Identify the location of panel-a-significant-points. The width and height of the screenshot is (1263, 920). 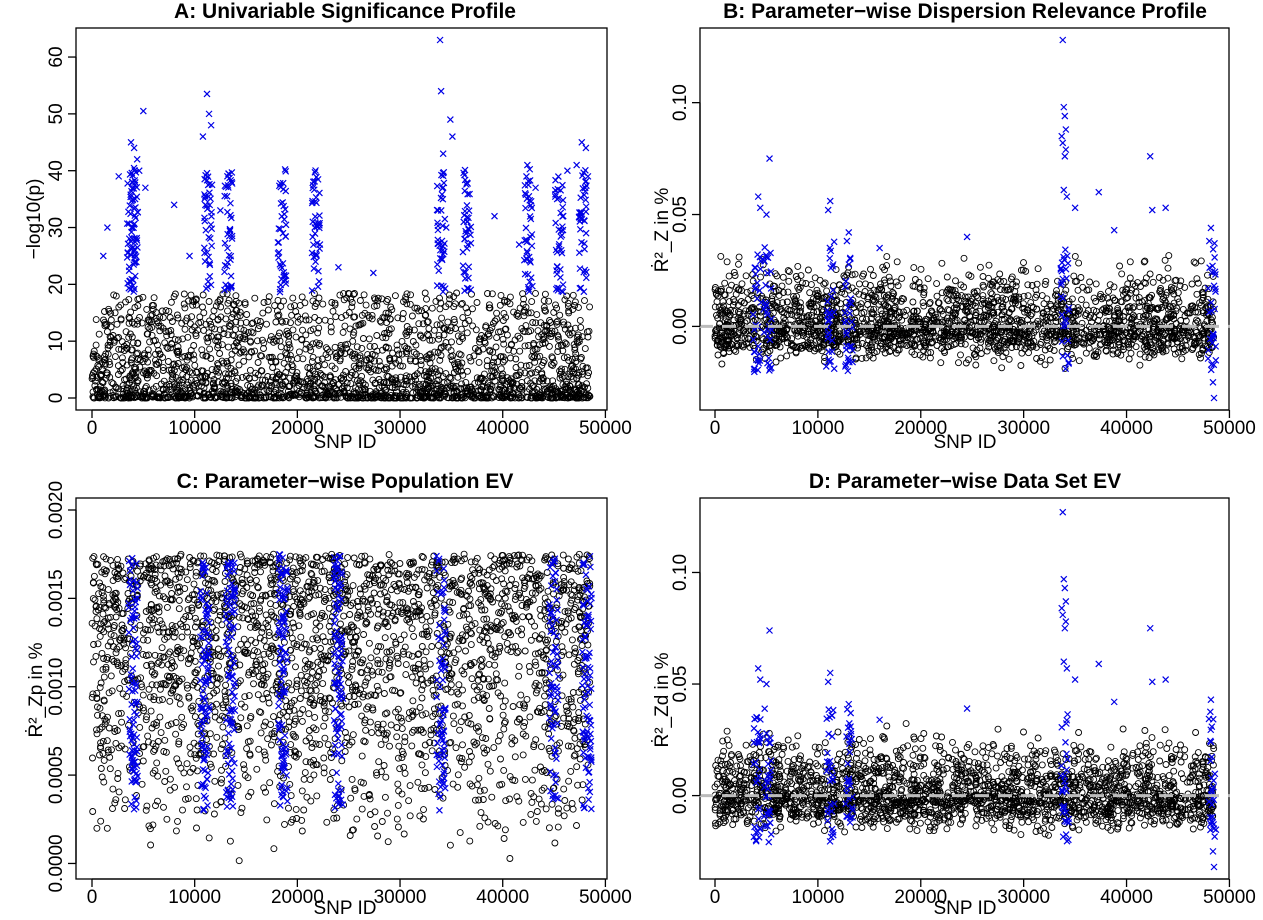
(345, 166).